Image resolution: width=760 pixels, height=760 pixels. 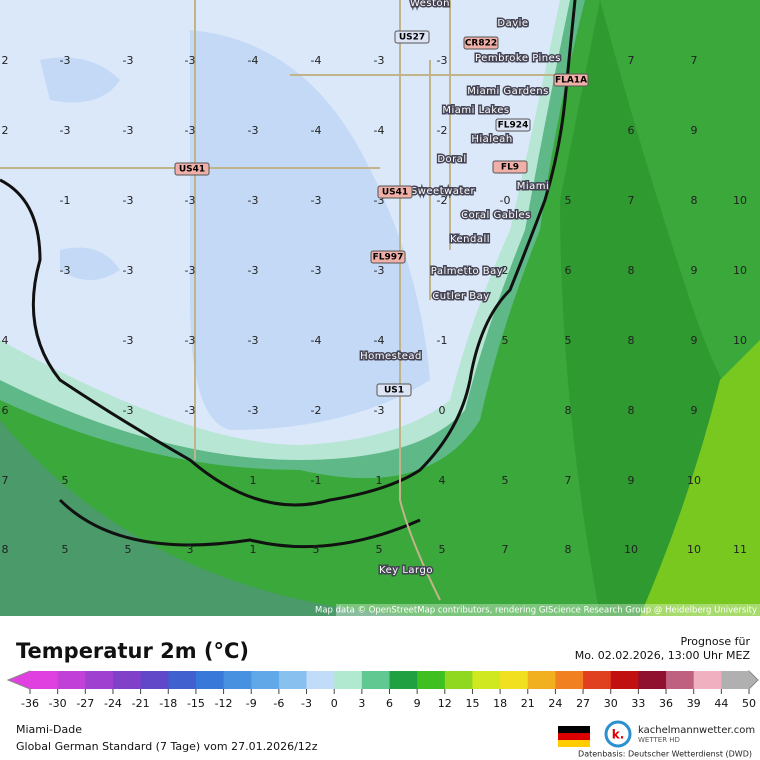 What do you see at coordinates (694, 703) in the screenshot?
I see `colorbar-label: 39` at bounding box center [694, 703].